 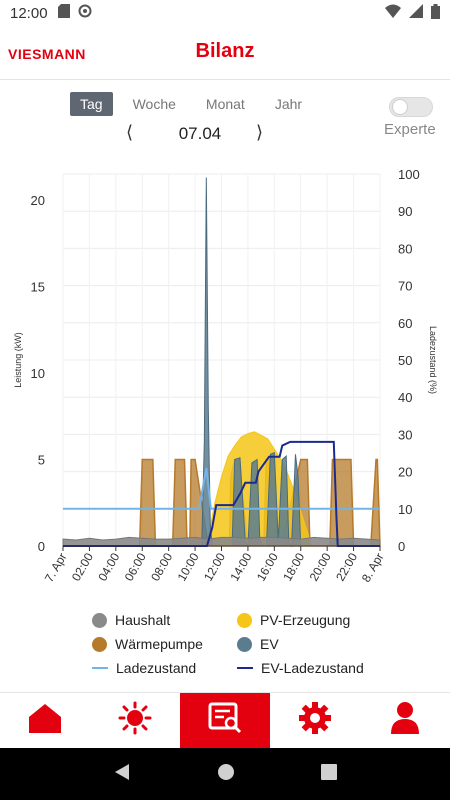 I want to click on date-navigation: ⟨ 07.04 ⟩, so click(x=225, y=133).